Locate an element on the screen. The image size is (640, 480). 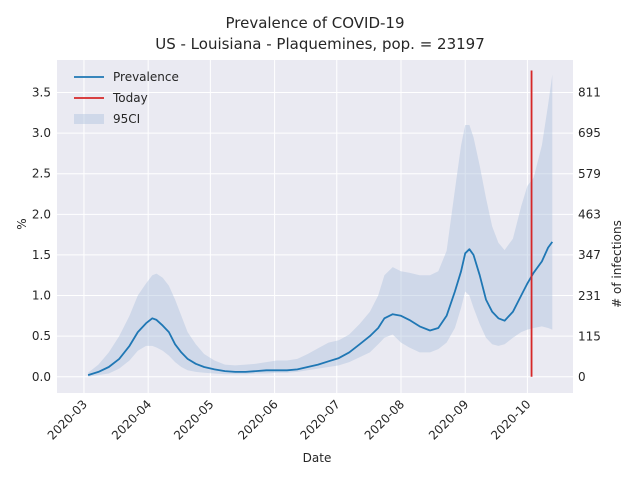
y-right-tick-label: 347 is located at coordinates (589, 255).